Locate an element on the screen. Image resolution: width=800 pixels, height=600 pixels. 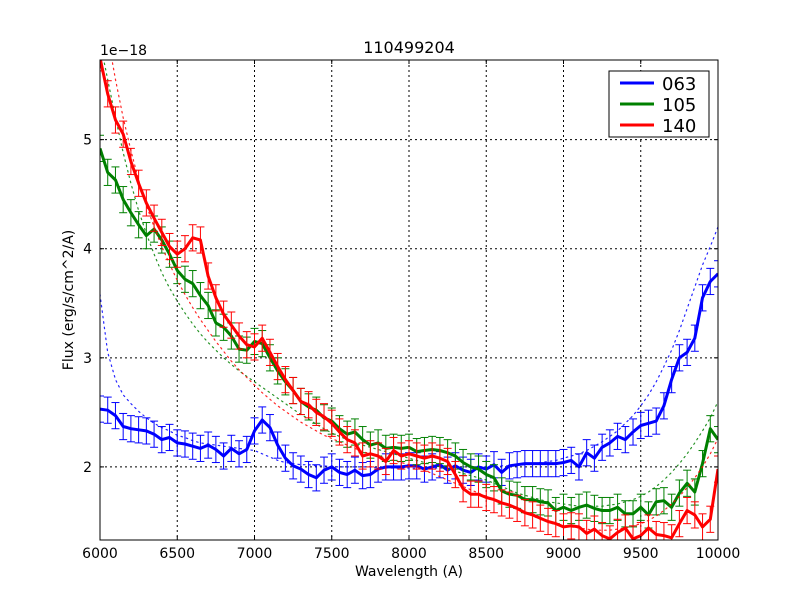
x-tick-label: 9500 is located at coordinates (641, 554).